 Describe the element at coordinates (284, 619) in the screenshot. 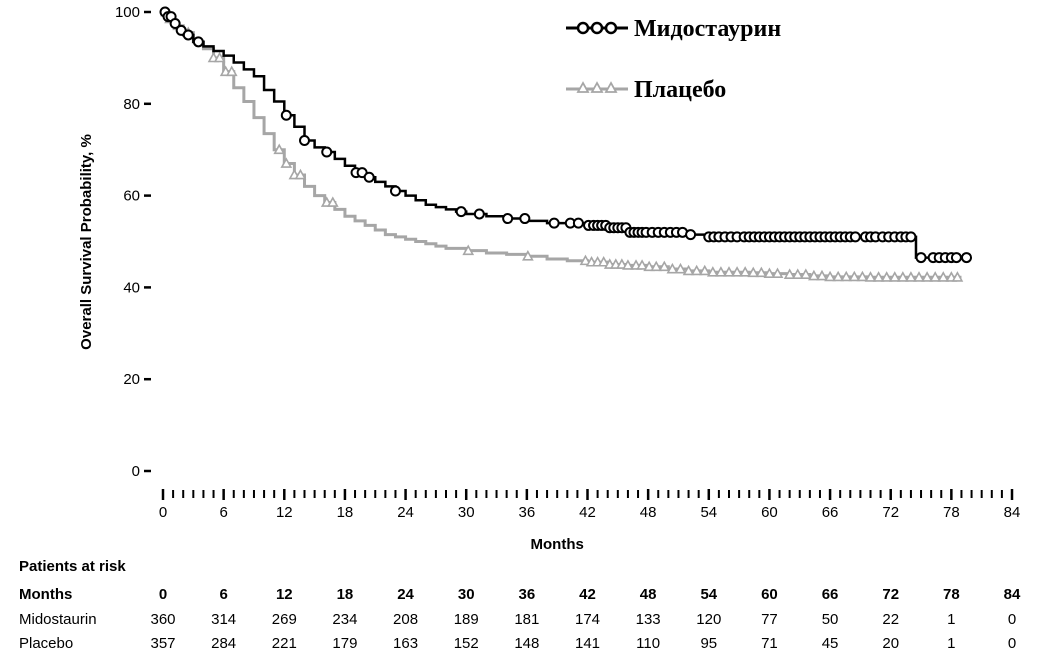

I see `risk-value: 269` at that location.